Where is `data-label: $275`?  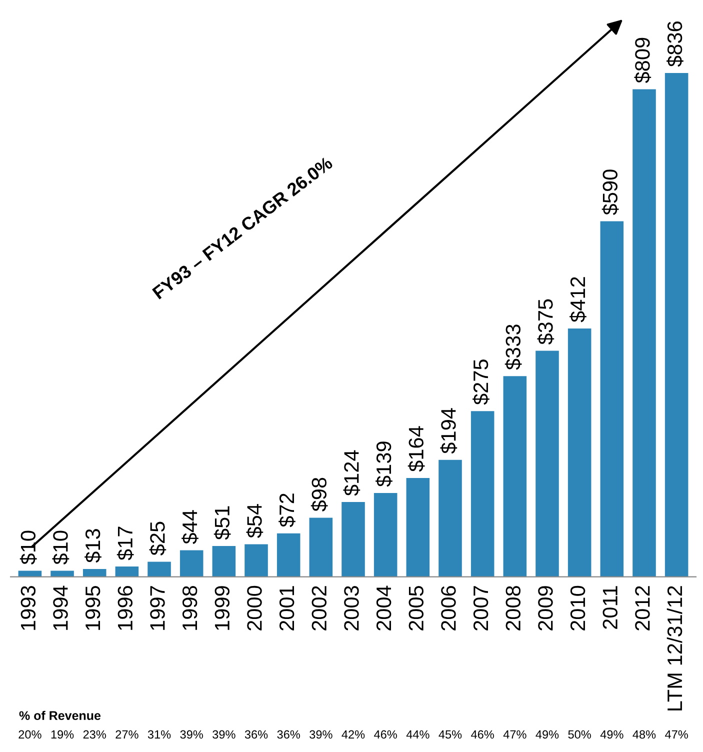 data-label: $275 is located at coordinates (481, 382).